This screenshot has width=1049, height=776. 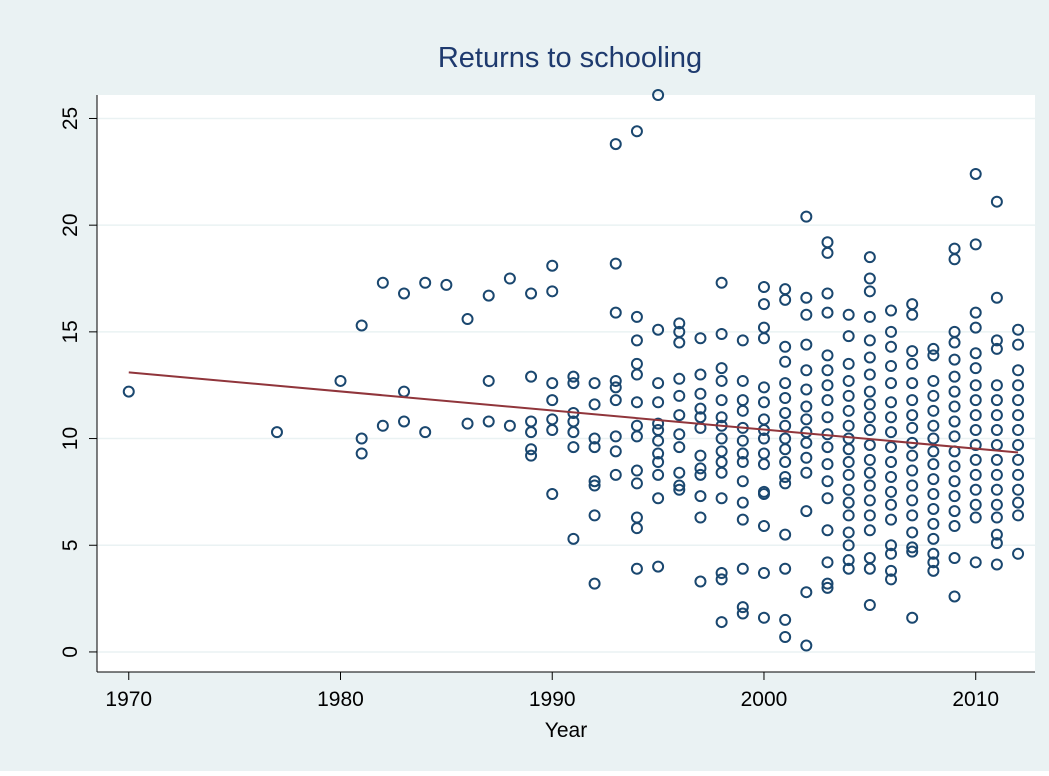 What do you see at coordinates (70, 331) in the screenshot?
I see `y-tick-label: 15` at bounding box center [70, 331].